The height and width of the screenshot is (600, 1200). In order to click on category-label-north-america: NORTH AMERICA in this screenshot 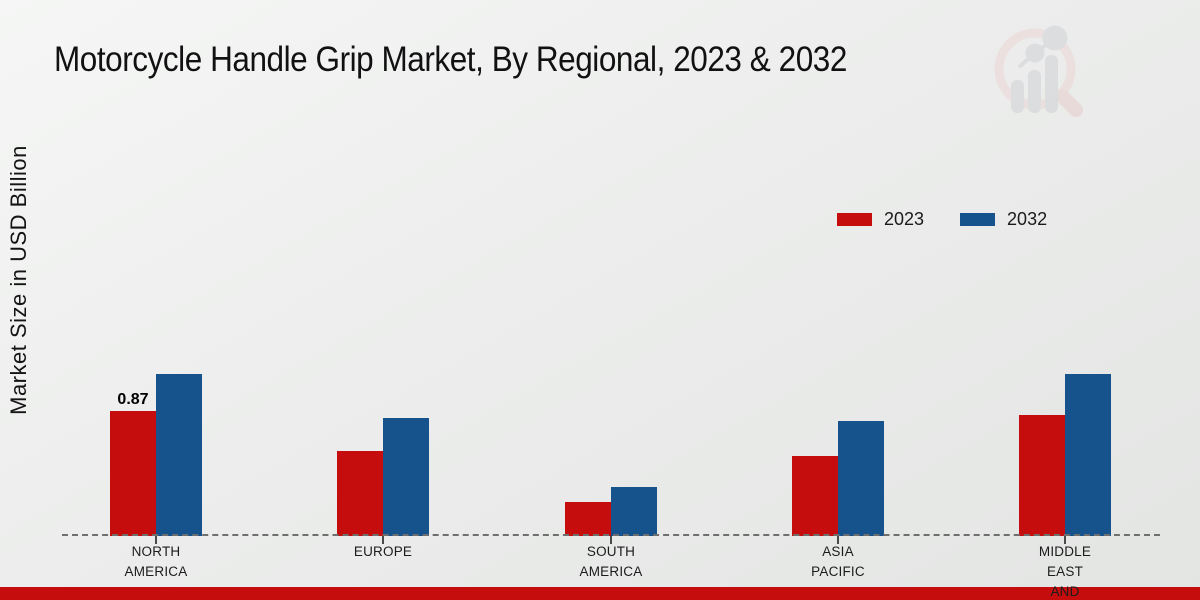, I will do `click(156, 561)`.